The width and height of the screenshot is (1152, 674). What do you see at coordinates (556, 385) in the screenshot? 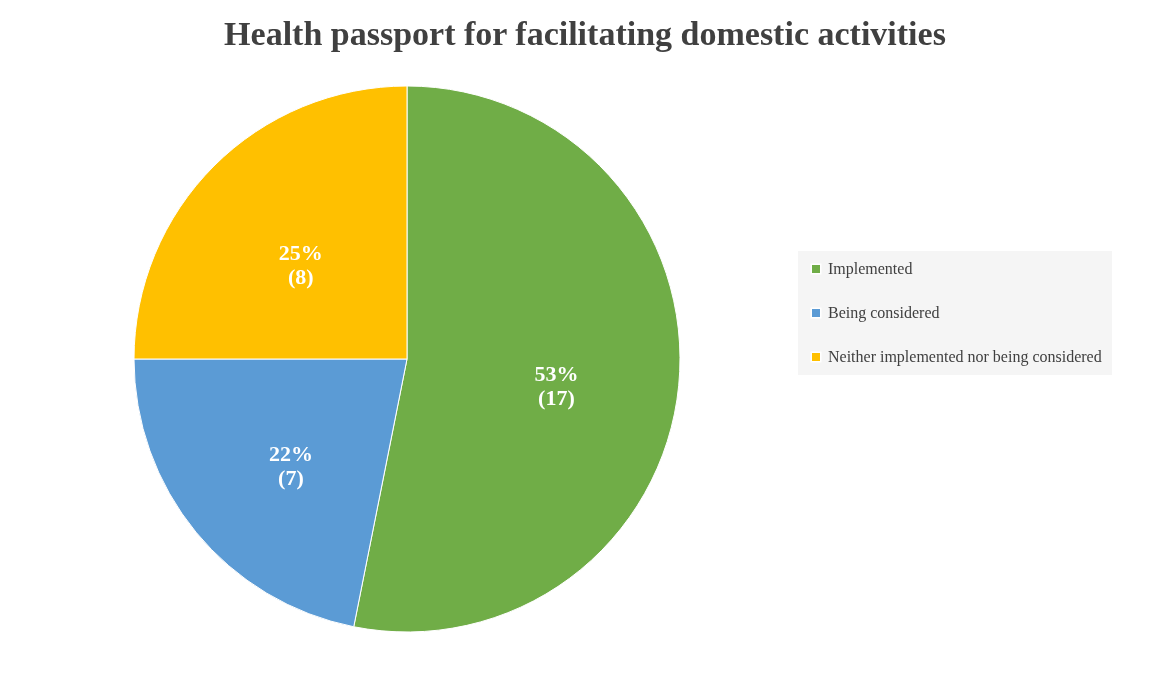
I see `data-label: 53% (17)` at bounding box center [556, 385].